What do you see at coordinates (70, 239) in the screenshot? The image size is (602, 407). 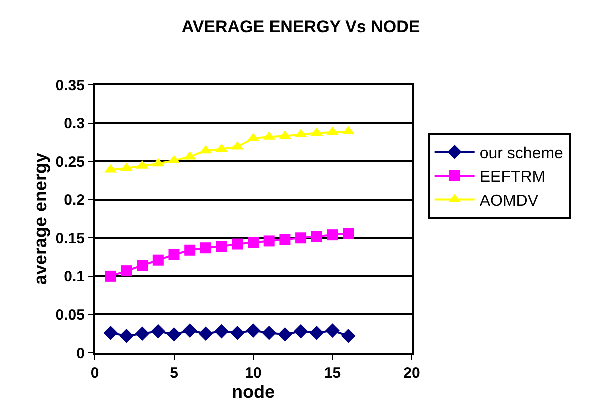 I see `y-tick-label: 0.15` at bounding box center [70, 239].